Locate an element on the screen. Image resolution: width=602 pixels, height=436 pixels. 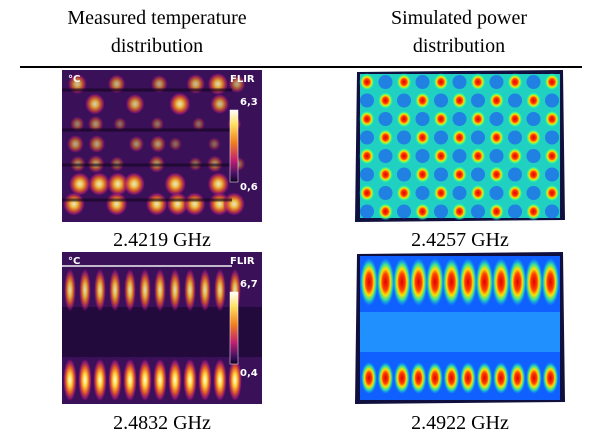
scale-max: 6,3 is located at coordinates (249, 102).